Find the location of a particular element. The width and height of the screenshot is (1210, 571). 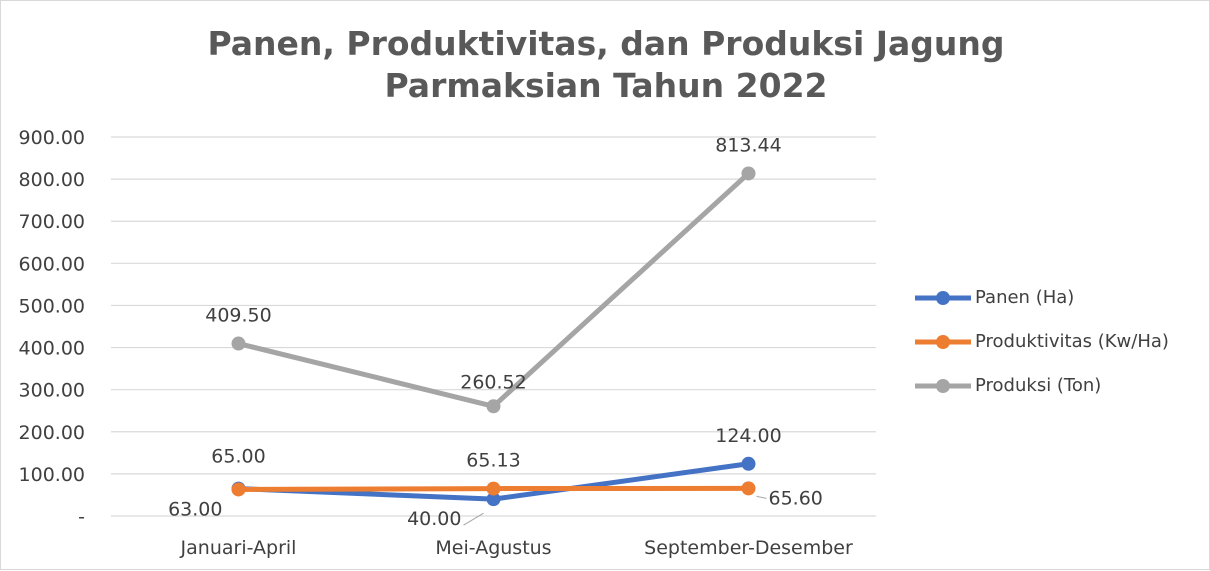

legend-item-panen: Panen (Ha) is located at coordinates (1058, 306).